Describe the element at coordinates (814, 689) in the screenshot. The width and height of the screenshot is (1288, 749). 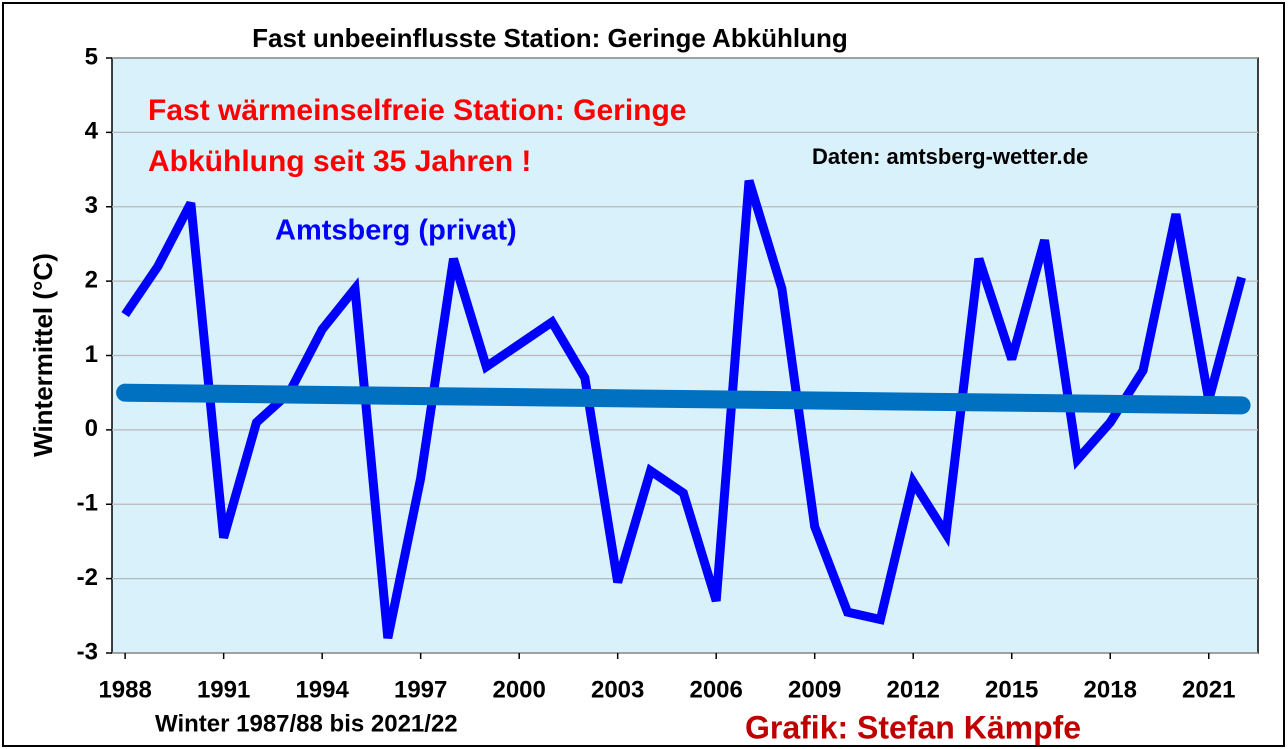
I see `x-tick-label: 2009` at that location.